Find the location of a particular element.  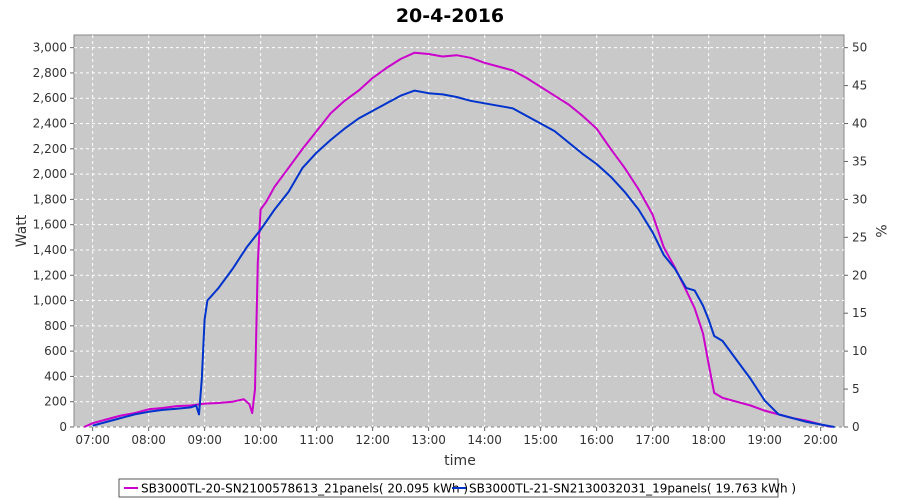

y-tick-label: 3,000 is located at coordinates (50, 48).